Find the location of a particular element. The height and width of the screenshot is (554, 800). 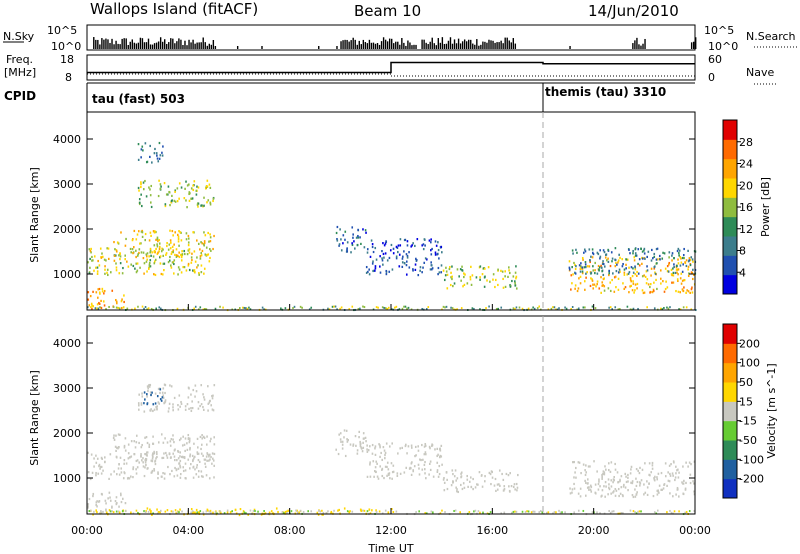

colorbar-segment is located at coordinates (730, 372).